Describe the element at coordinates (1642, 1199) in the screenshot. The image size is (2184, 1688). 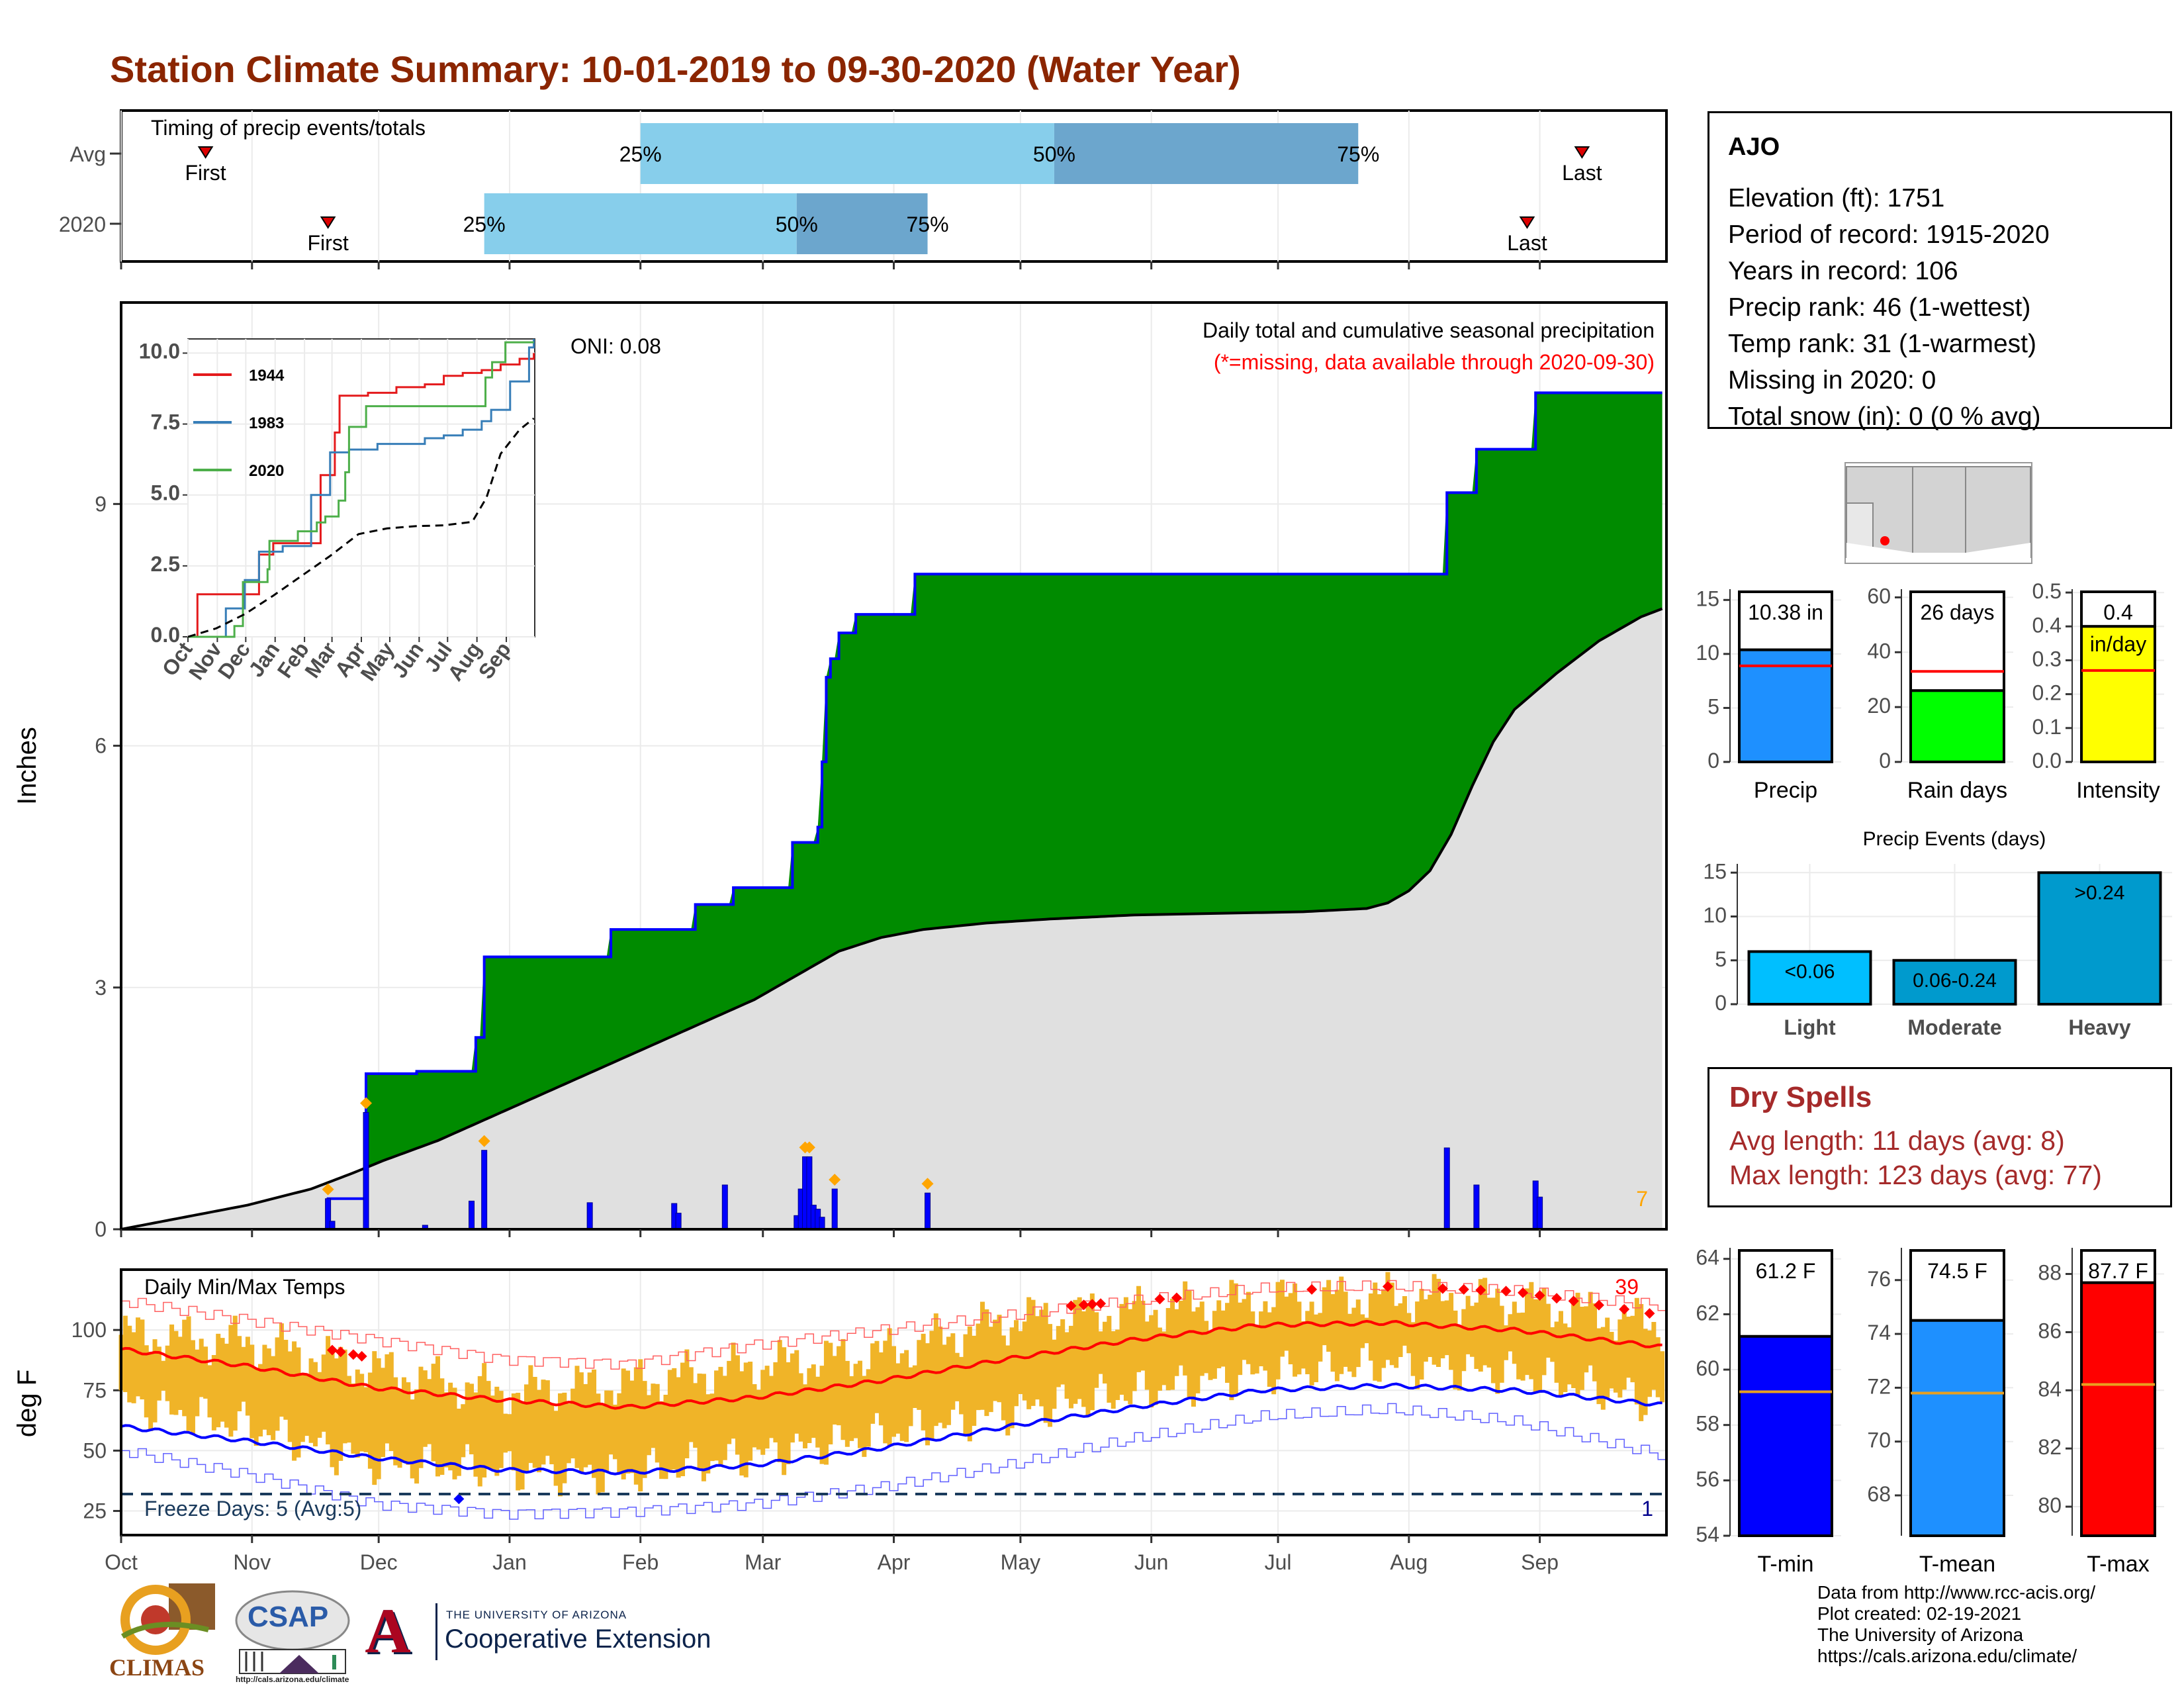
I see `precip-count-label: 7` at that location.